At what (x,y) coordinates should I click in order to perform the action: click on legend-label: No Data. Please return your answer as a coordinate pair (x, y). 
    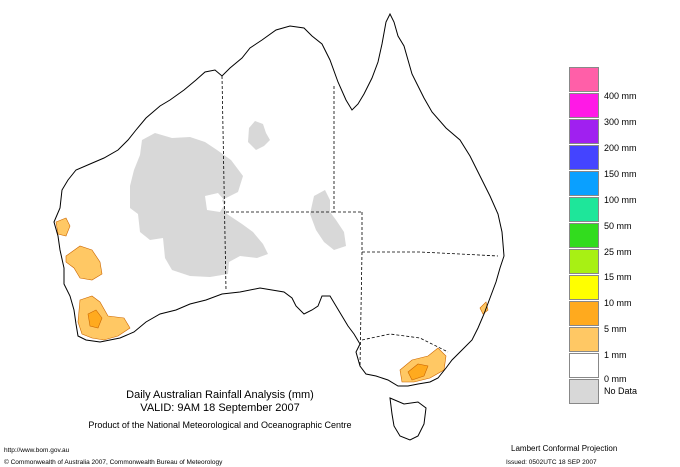
    Looking at the image, I should click on (621, 391).